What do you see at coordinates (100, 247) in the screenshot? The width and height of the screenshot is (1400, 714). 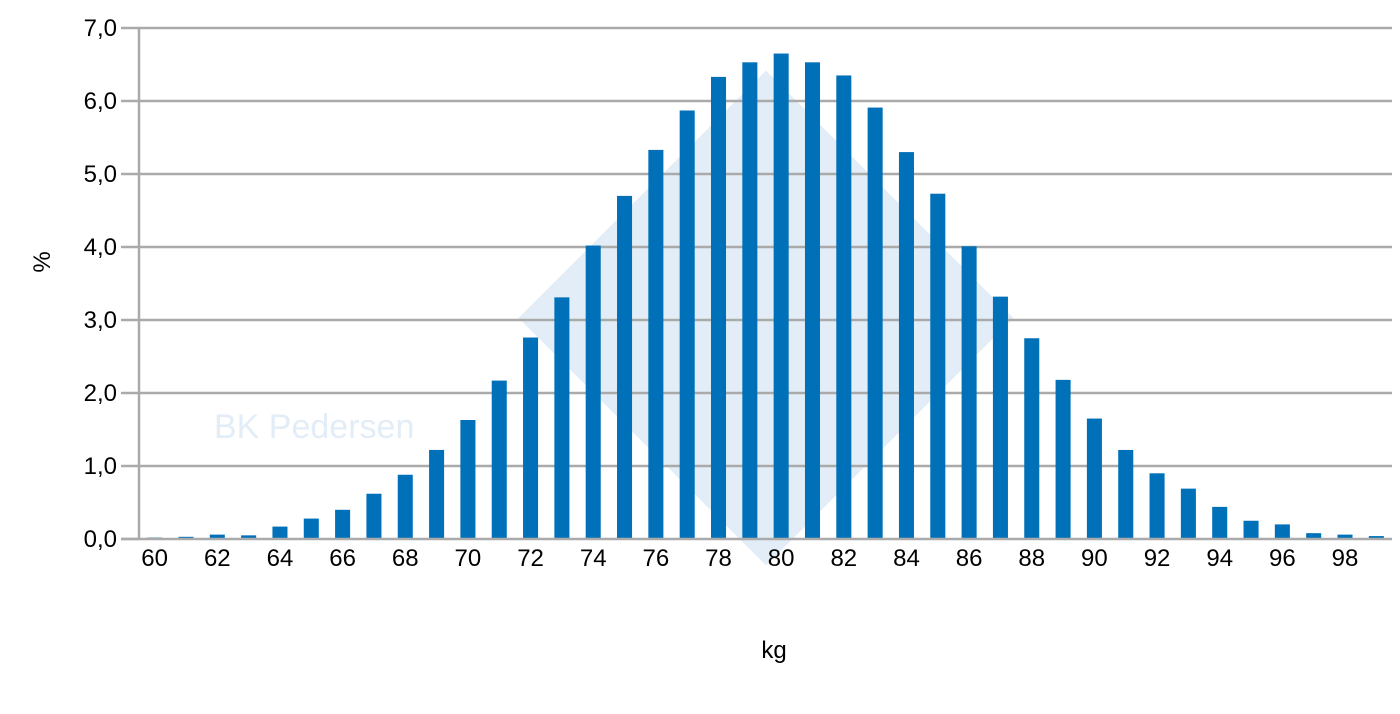 I see `y-tick-label: 4,0` at bounding box center [100, 247].